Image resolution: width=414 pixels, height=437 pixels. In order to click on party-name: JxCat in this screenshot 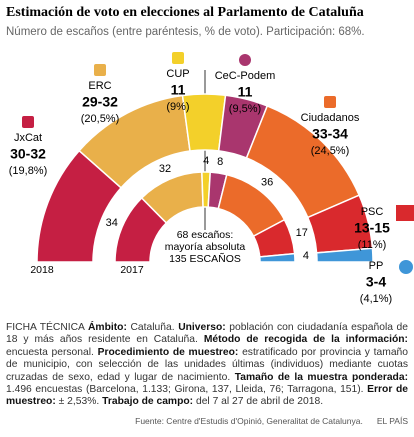, I will do `click(28, 138)`.